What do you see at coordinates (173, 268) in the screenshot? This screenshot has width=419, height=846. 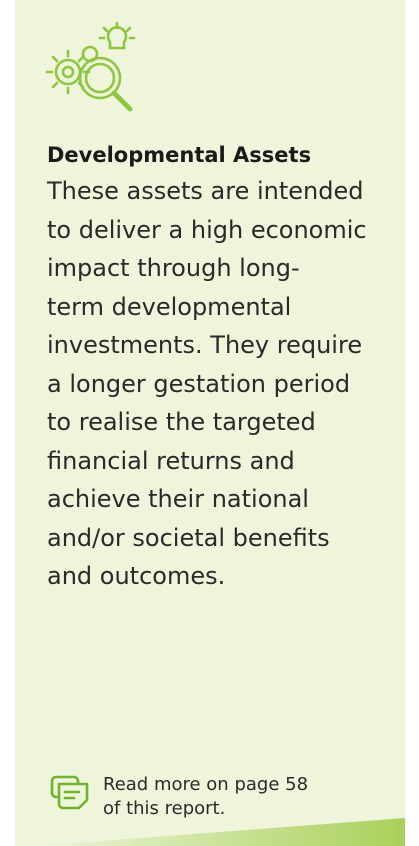 I see `body-line: impact through long-` at bounding box center [173, 268].